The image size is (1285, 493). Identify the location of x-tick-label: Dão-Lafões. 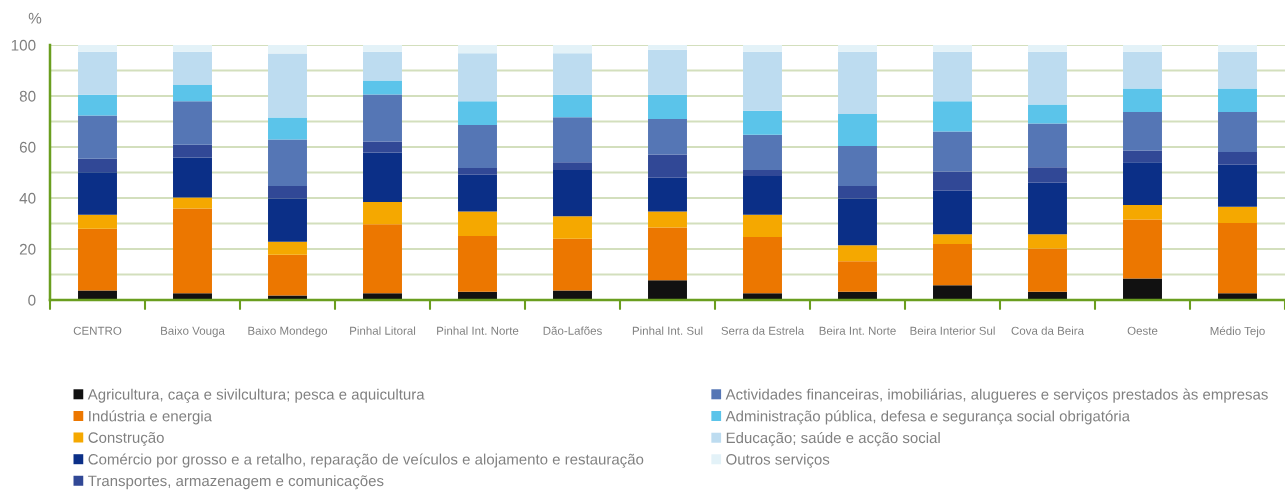
(572, 330).